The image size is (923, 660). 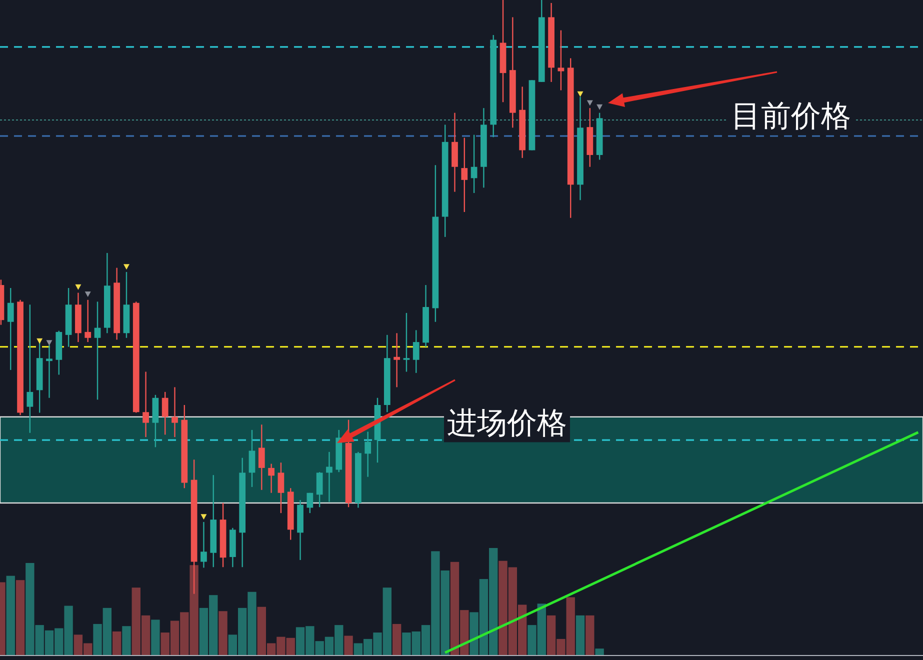 I want to click on annotation: 进场价格, so click(x=507, y=424).